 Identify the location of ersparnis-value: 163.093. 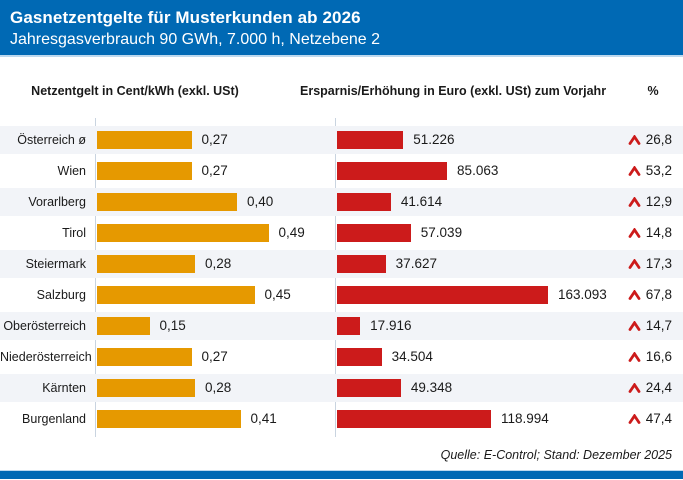
(582, 294).